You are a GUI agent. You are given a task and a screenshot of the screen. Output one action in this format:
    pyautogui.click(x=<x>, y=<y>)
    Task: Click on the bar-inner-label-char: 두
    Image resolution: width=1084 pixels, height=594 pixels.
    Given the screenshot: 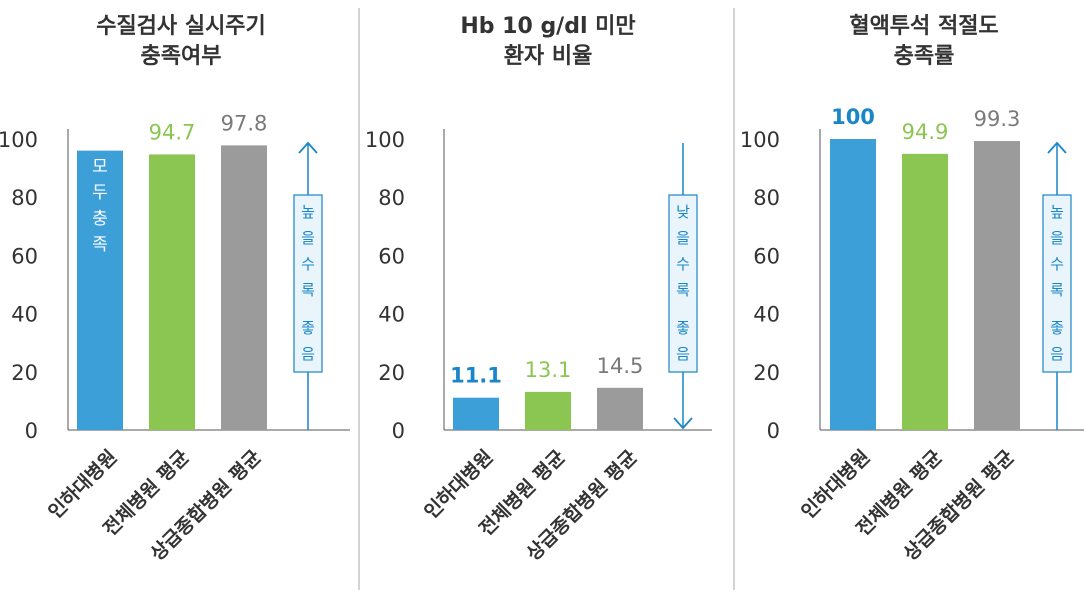 What is the action you would take?
    pyautogui.click(x=100, y=193)
    